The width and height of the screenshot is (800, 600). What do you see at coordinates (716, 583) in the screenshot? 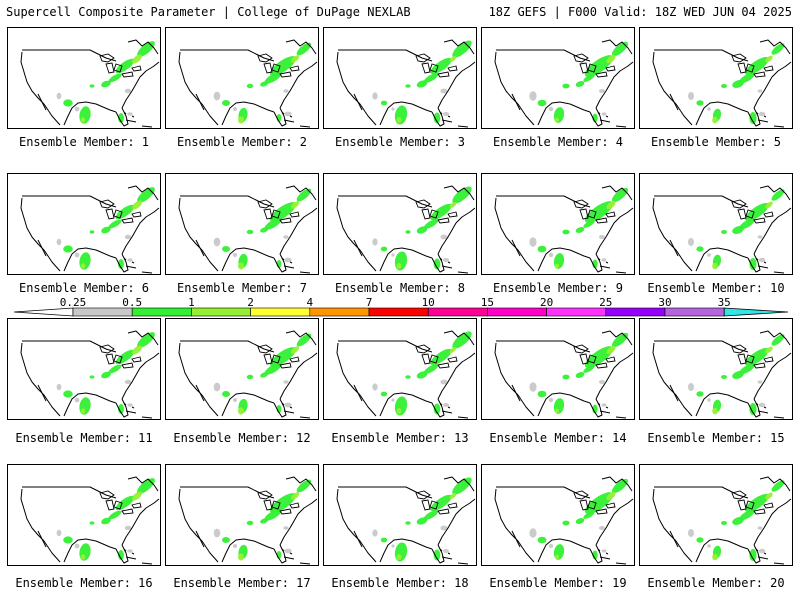
I see `ensemble-member-label: Ensemble Member: 20` at bounding box center [716, 583].